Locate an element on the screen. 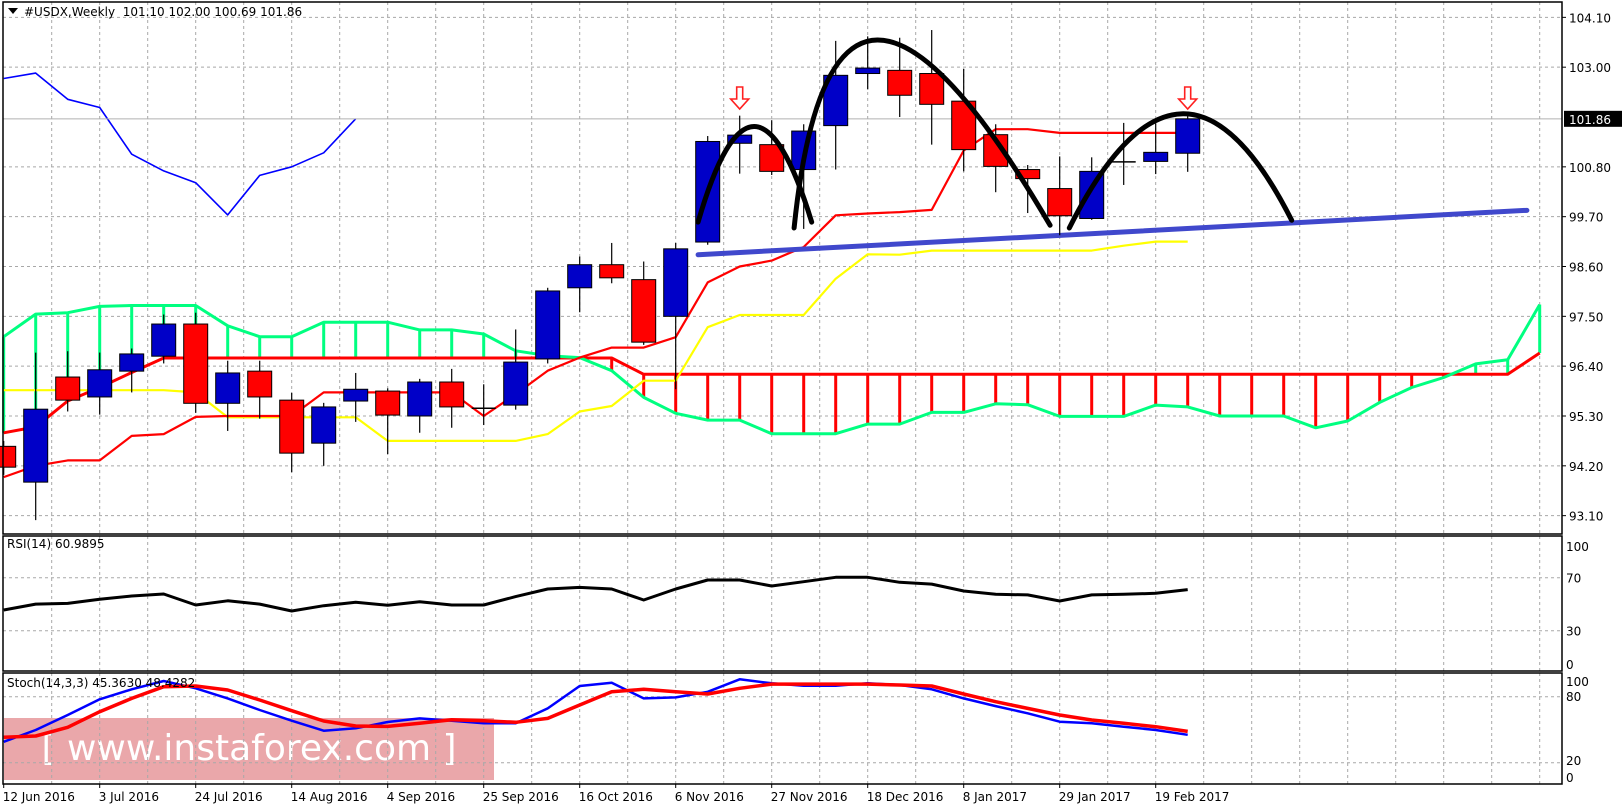 The height and width of the screenshot is (811, 1622). rsi-line is located at coordinates (595, 594).